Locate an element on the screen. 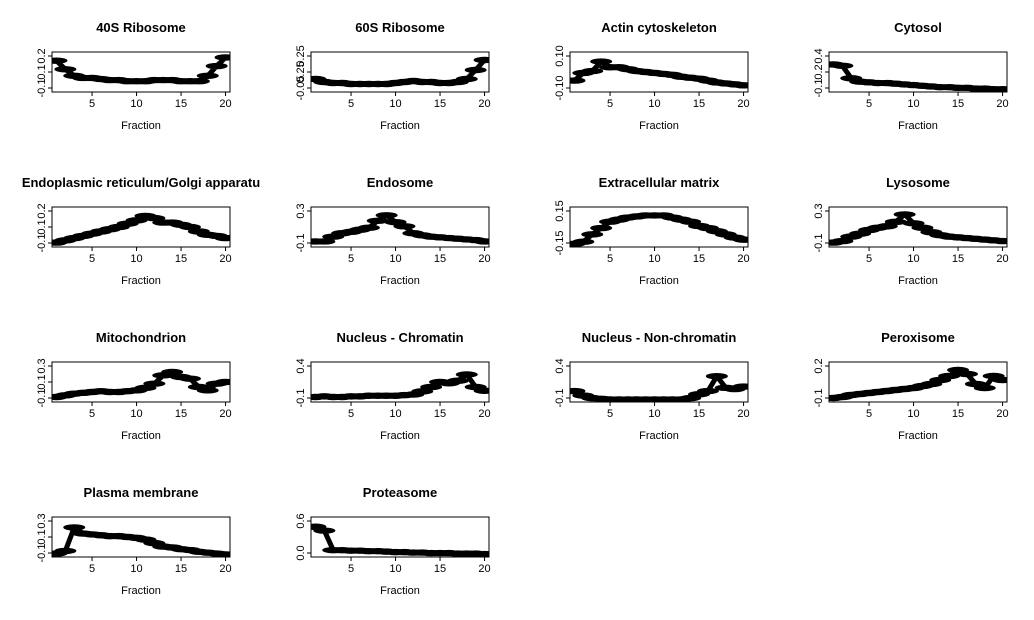 Image resolution: width=1034 pixels, height=620 pixels. panel-title: Endoplasmic reticulum/Golgi apparatu is located at coordinates (141, 182).